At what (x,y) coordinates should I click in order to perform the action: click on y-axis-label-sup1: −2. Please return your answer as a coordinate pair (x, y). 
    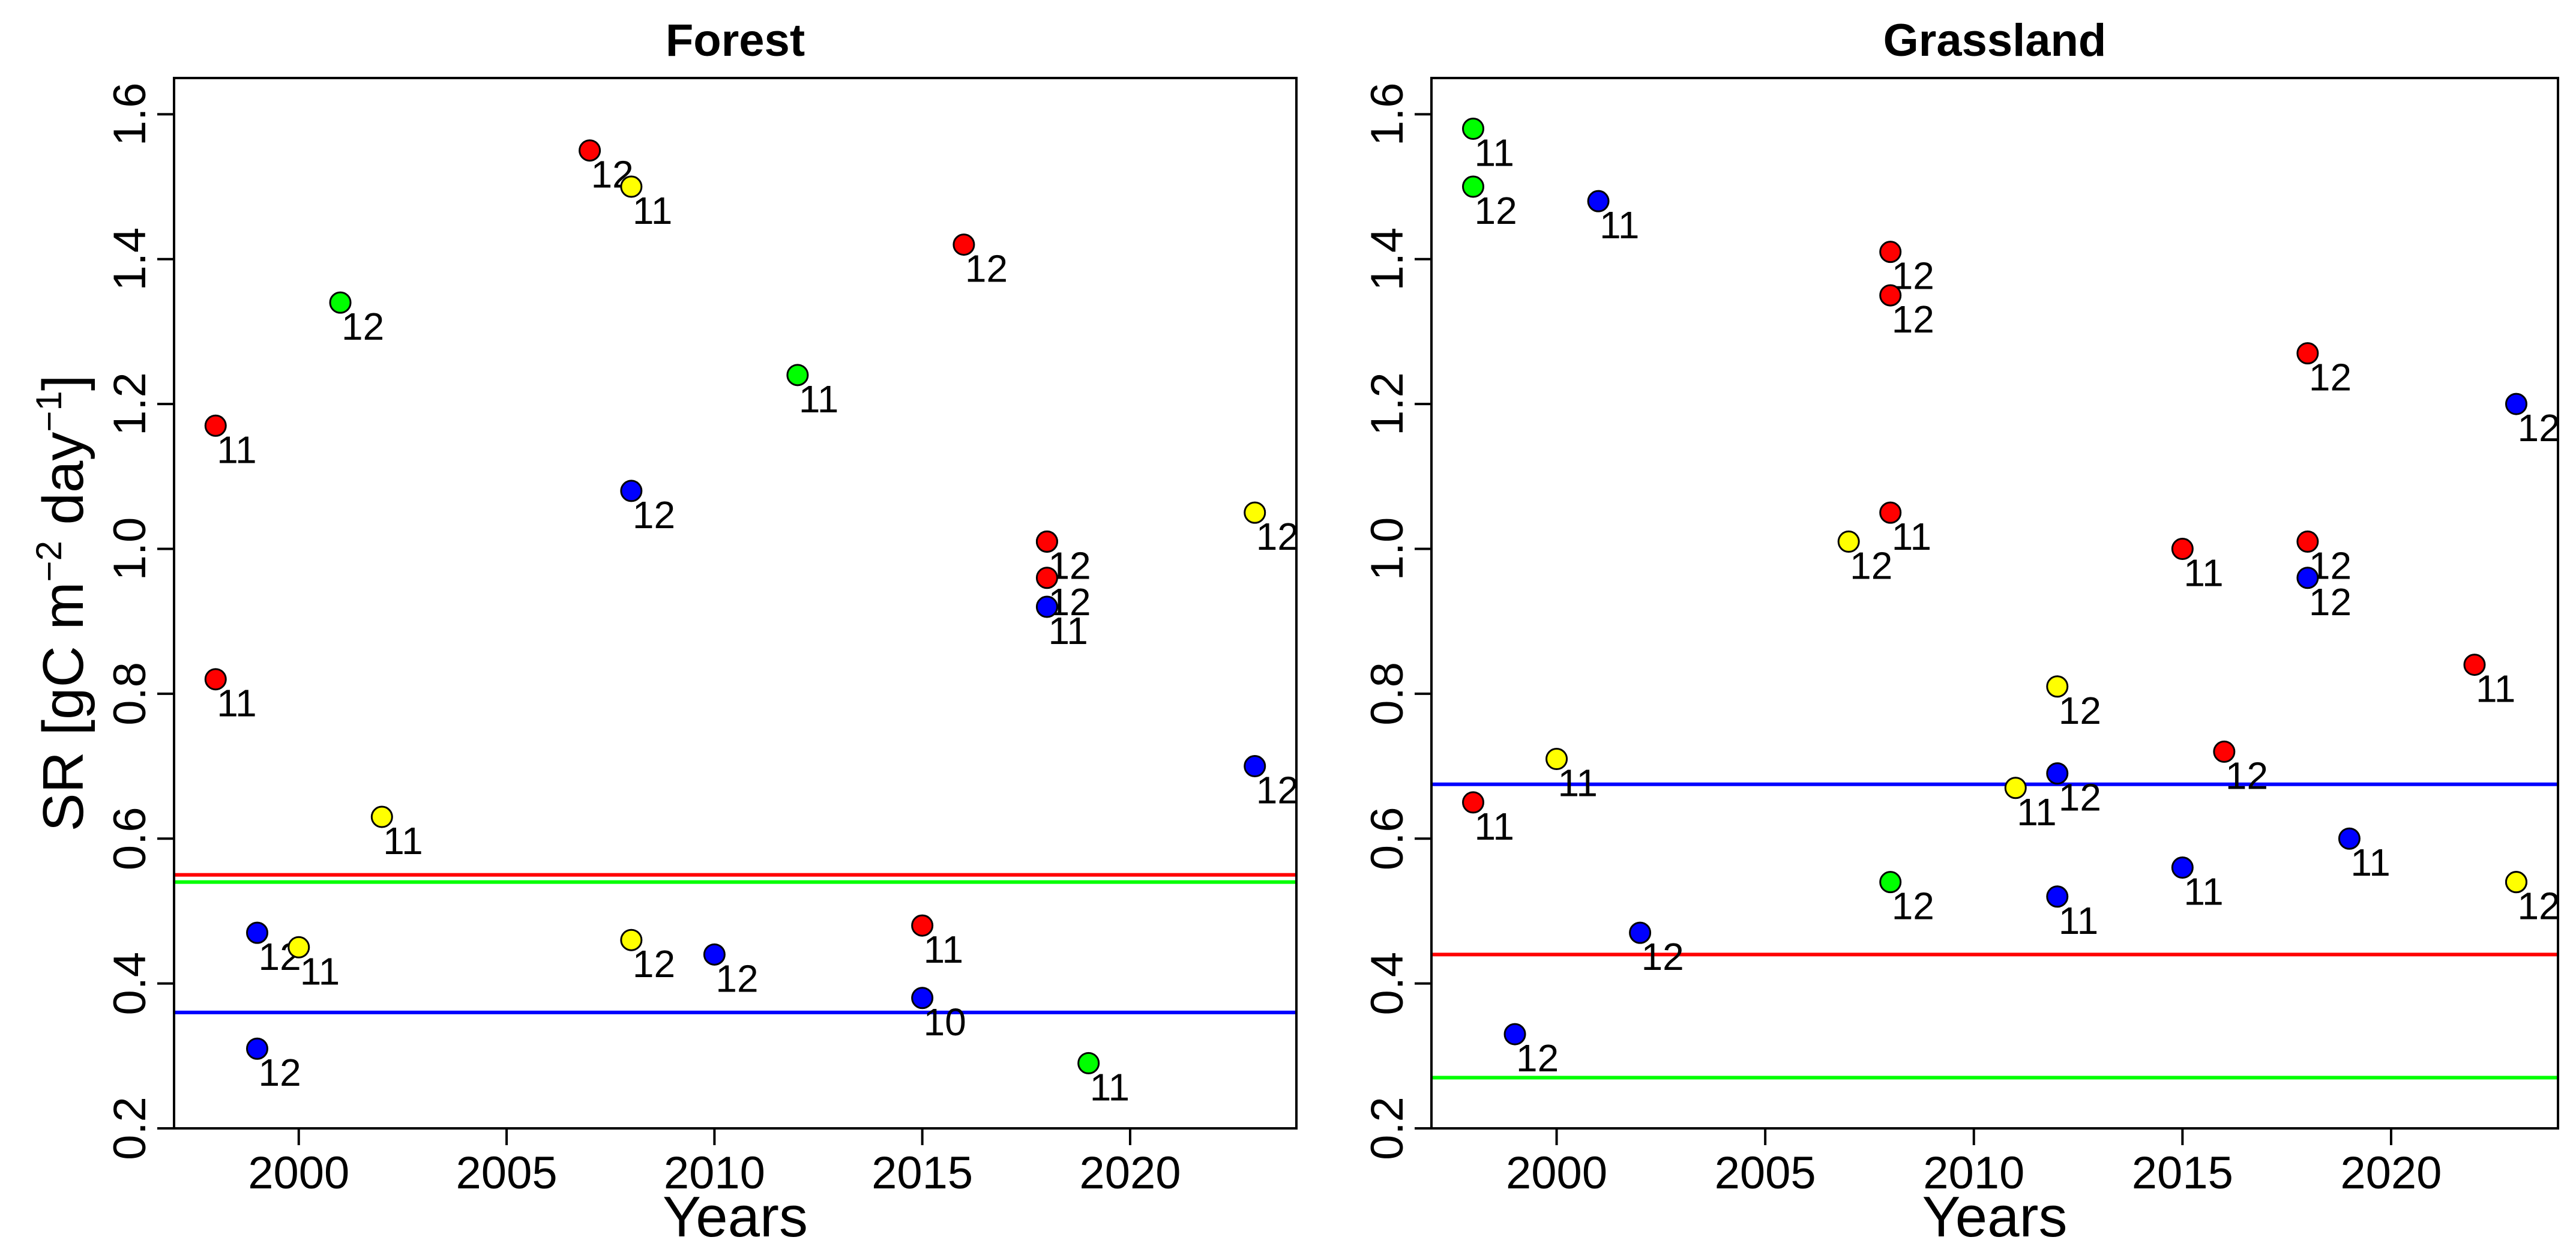
    Looking at the image, I should click on (49, 561).